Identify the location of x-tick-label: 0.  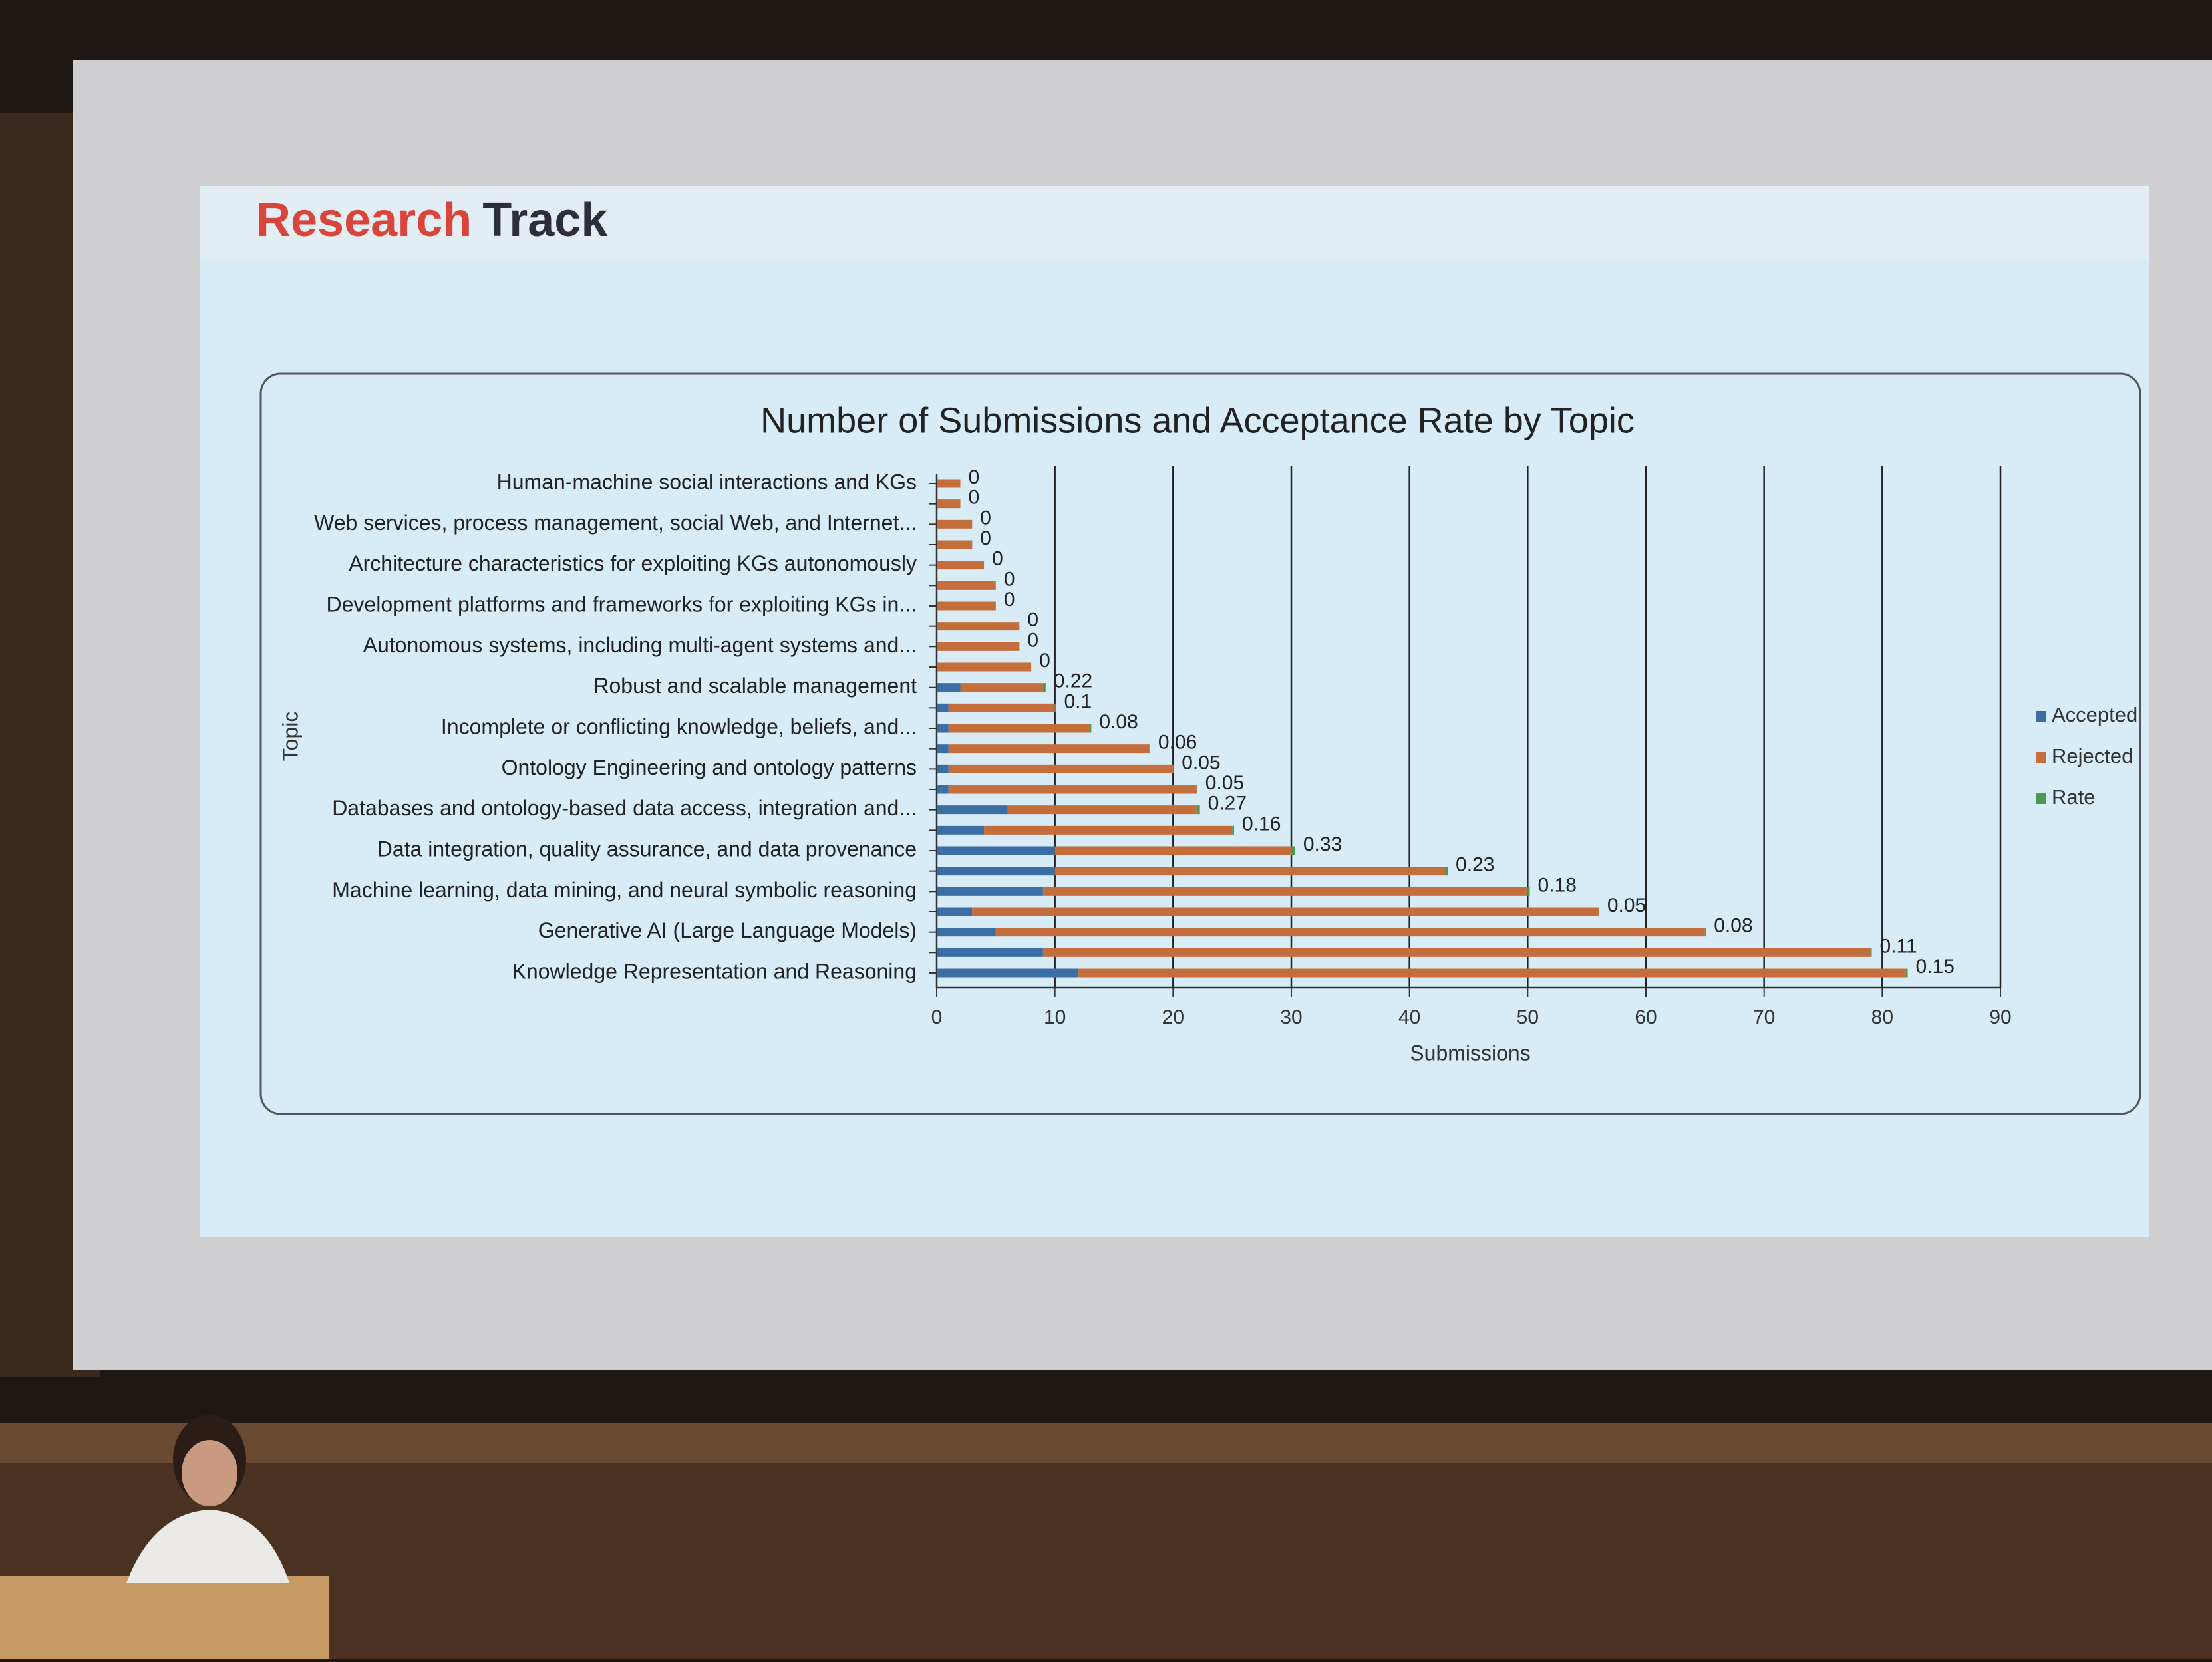
(937, 1017).